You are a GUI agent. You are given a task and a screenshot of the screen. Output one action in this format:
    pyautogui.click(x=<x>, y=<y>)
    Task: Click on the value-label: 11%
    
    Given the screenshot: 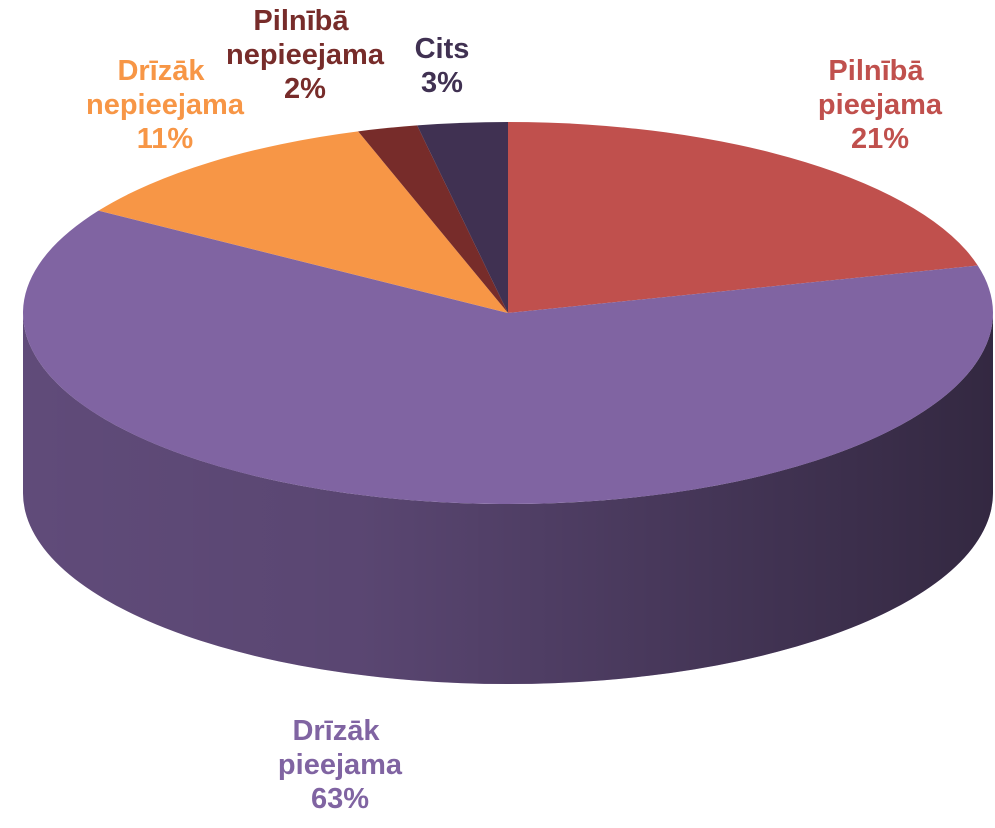 What is the action you would take?
    pyautogui.click(x=165, y=139)
    